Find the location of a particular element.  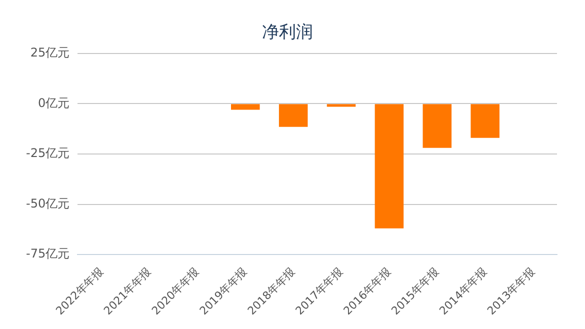

y-tick-label: 0亿元 is located at coordinates (54, 103).